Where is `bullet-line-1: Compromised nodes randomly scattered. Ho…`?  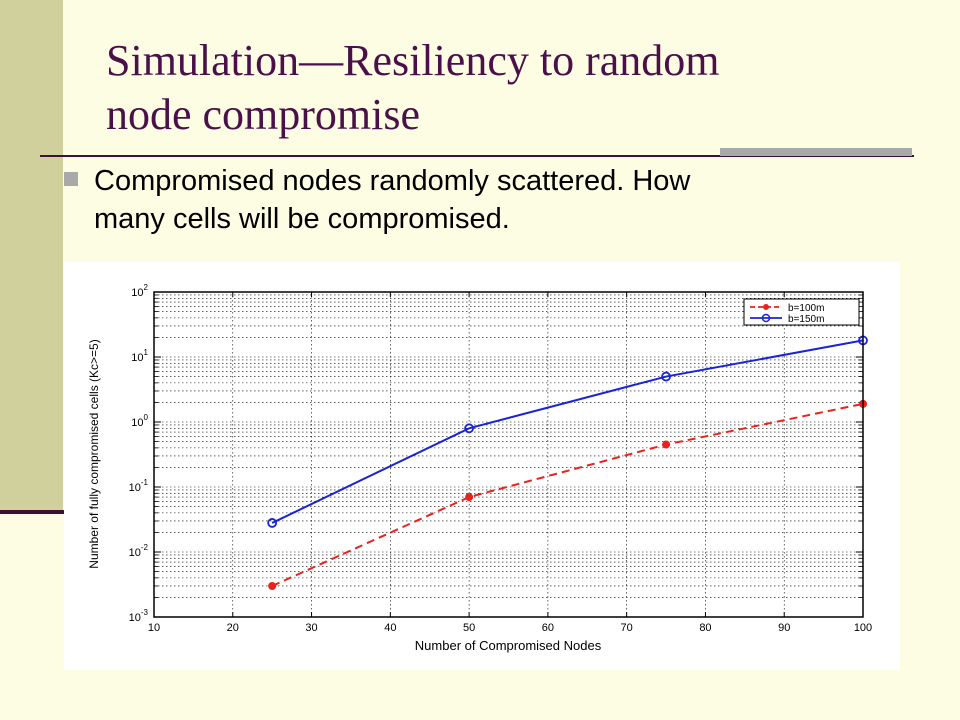
bullet-line-1: Compromised nodes randomly scattered. Ho… is located at coordinates (392, 181).